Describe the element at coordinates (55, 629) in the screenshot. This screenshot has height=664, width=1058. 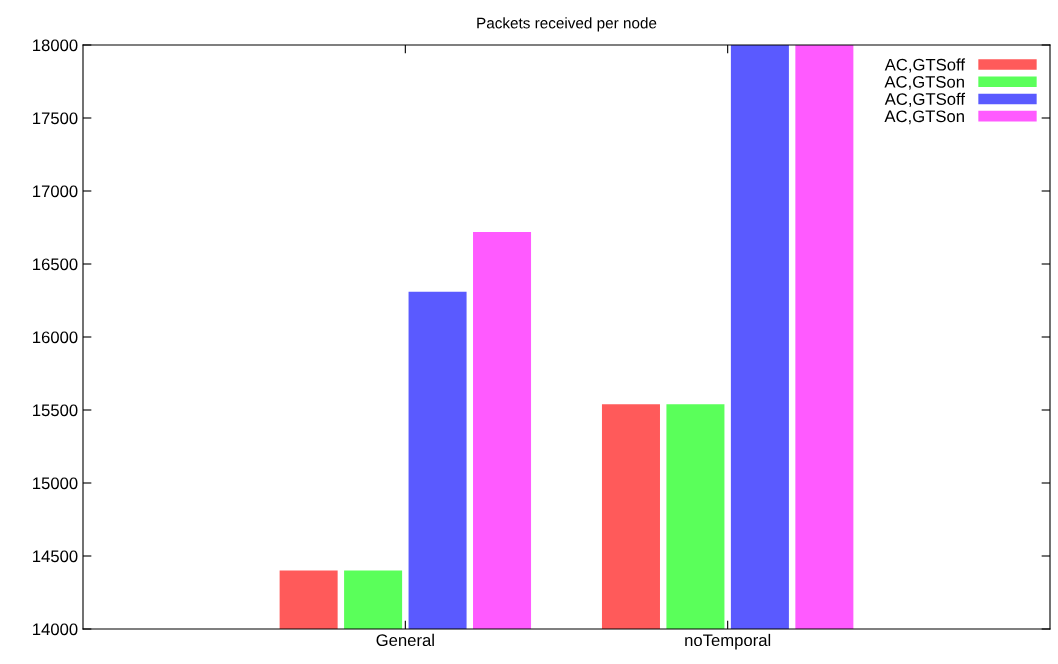
I see `y-tick-label: 14000` at that location.